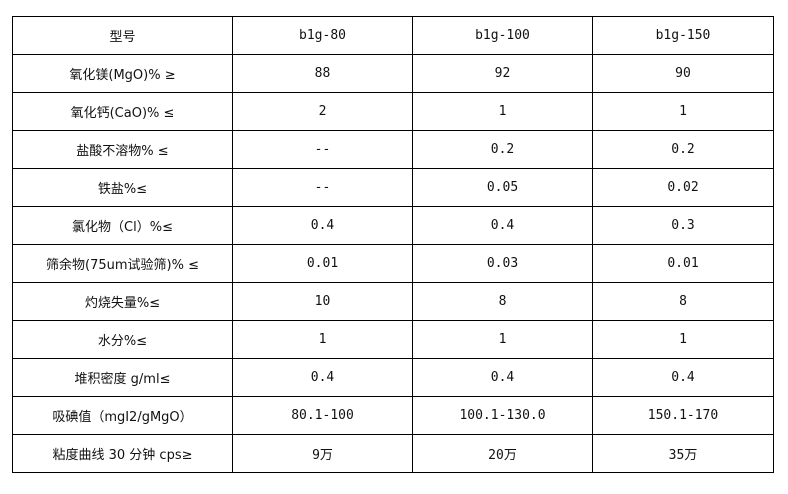 The height and width of the screenshot is (494, 788). What do you see at coordinates (683, 225) in the screenshot?
I see `value-cell: 0.3` at bounding box center [683, 225].